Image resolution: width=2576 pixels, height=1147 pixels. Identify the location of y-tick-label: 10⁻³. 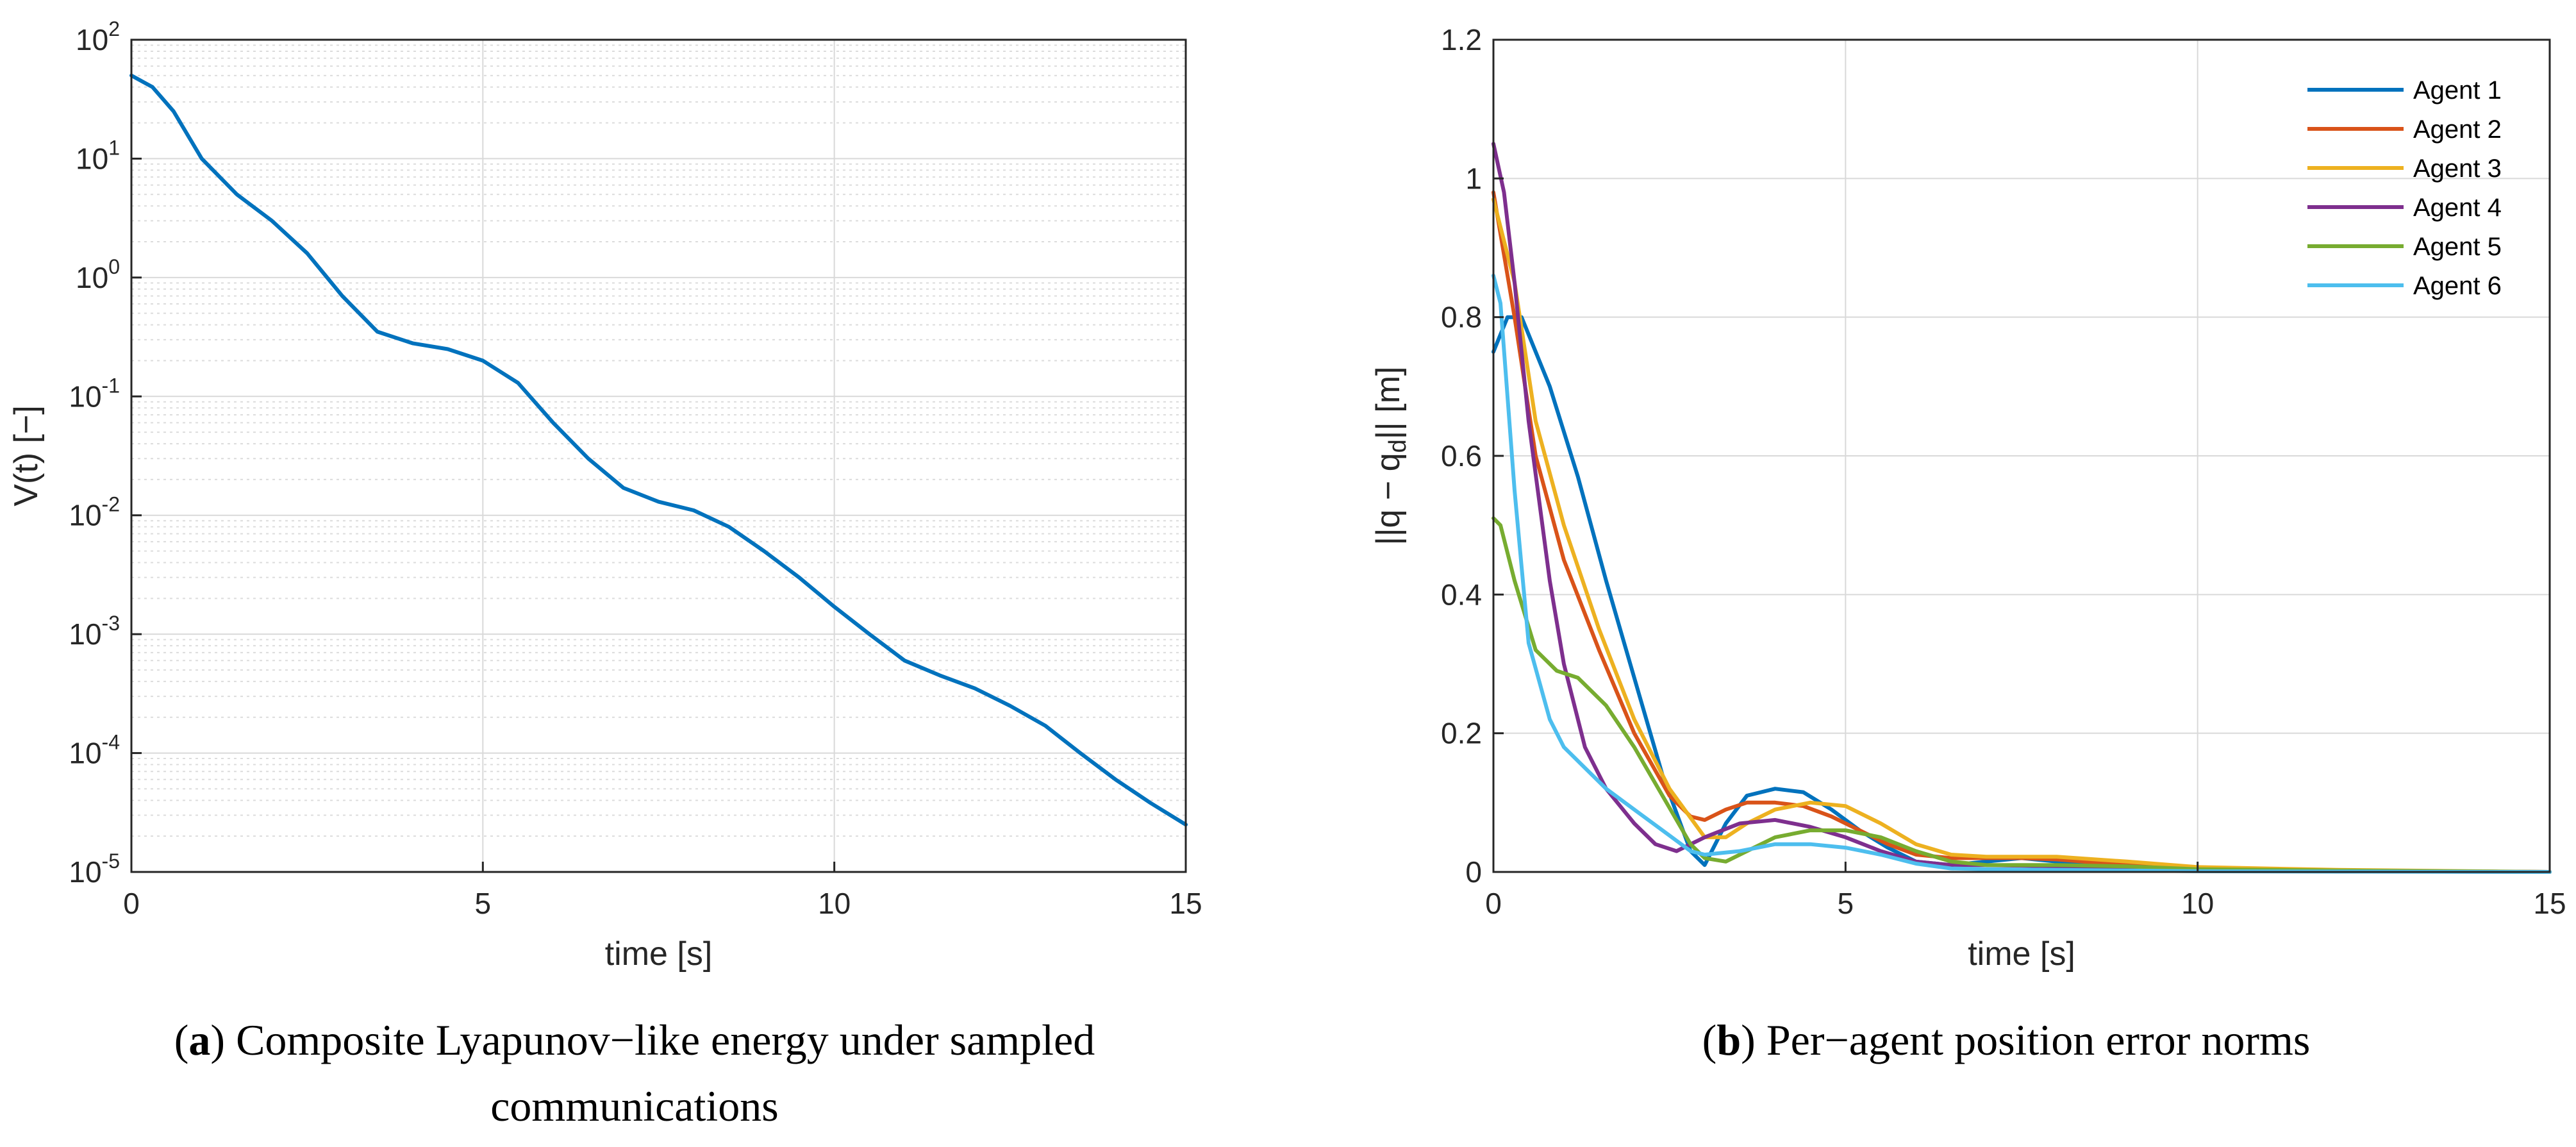
(95, 631).